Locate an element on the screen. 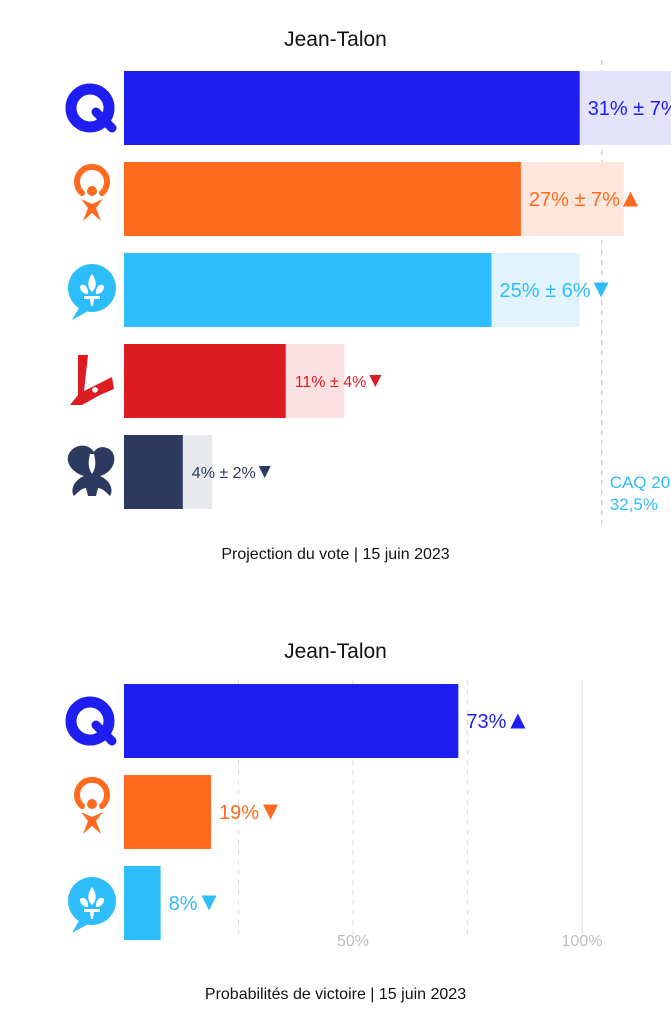 This screenshot has height=1024, width=671. bar-pcq is located at coordinates (153, 472).